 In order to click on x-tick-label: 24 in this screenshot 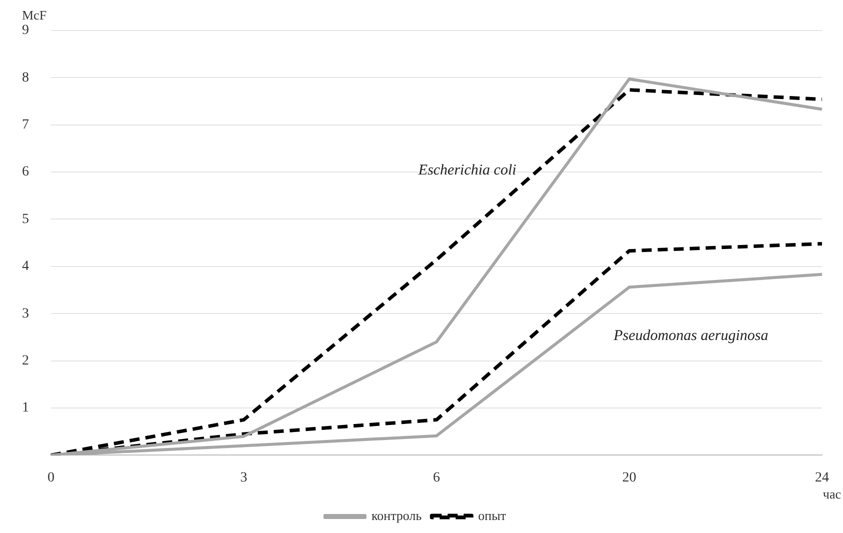, I will do `click(822, 478)`.